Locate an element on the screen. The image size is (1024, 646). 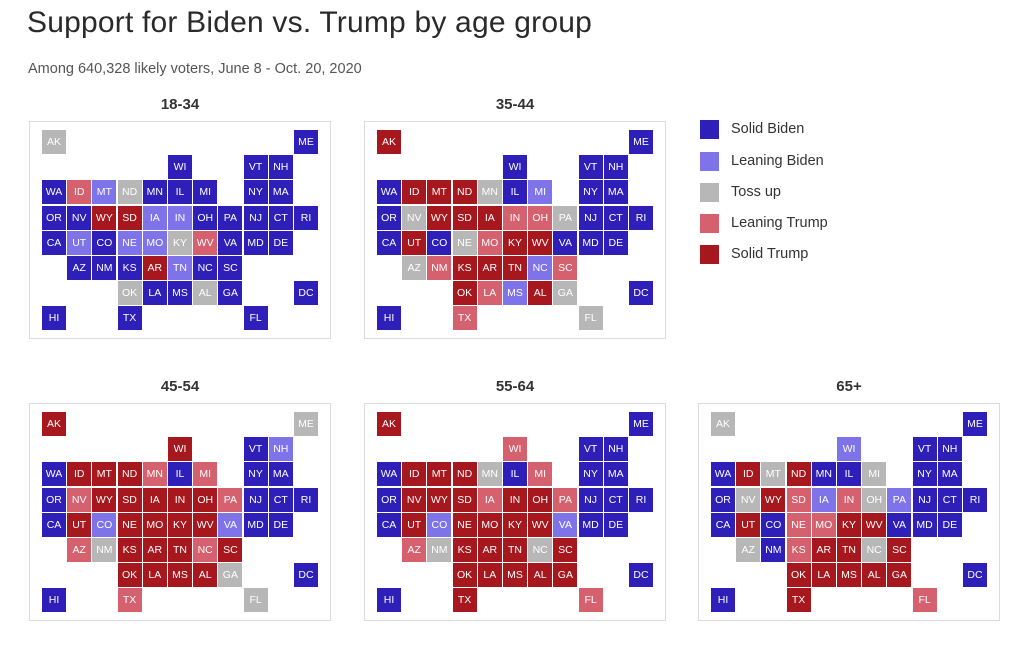
legend-item-toss-up: Toss up is located at coordinates (740, 192).